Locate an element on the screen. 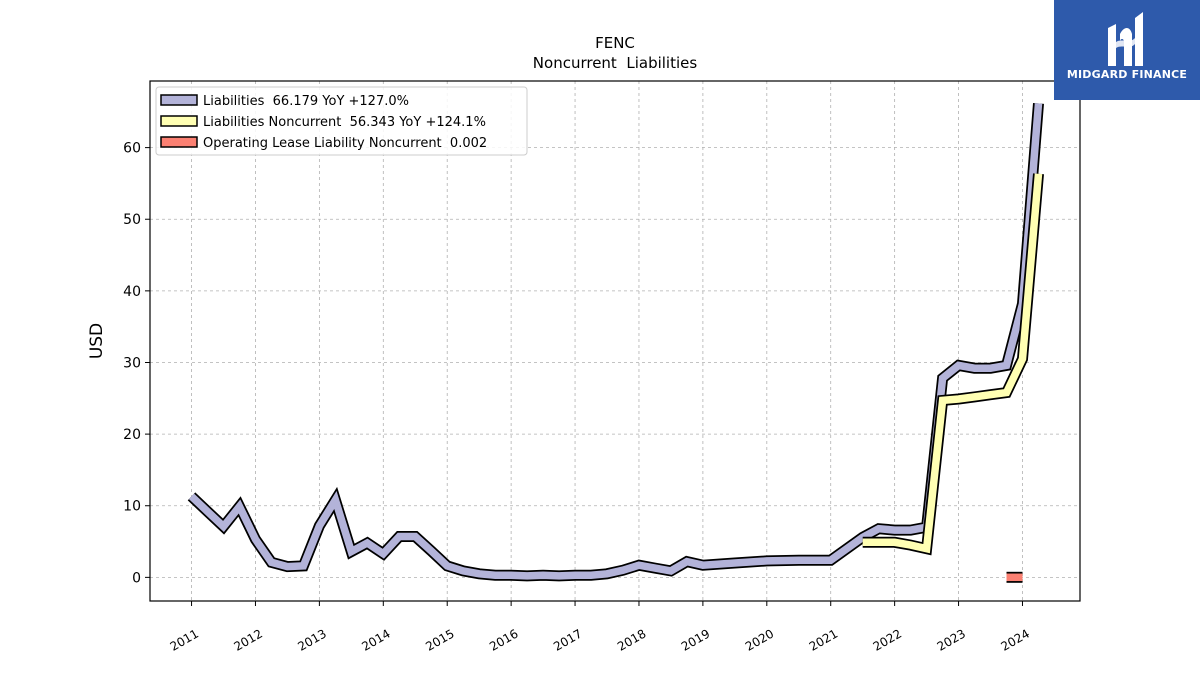 The width and height of the screenshot is (1200, 675). x-tick-label: 2017 is located at coordinates (567, 639).